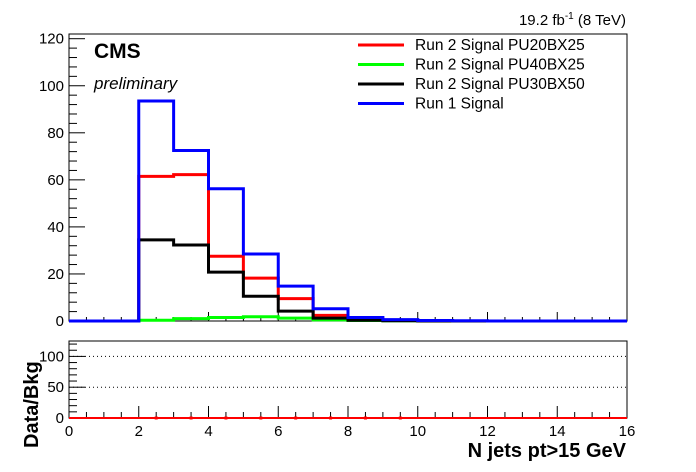 The image size is (696, 472). Describe the element at coordinates (417, 431) in the screenshot. I see `x-tick-label: 10` at that location.